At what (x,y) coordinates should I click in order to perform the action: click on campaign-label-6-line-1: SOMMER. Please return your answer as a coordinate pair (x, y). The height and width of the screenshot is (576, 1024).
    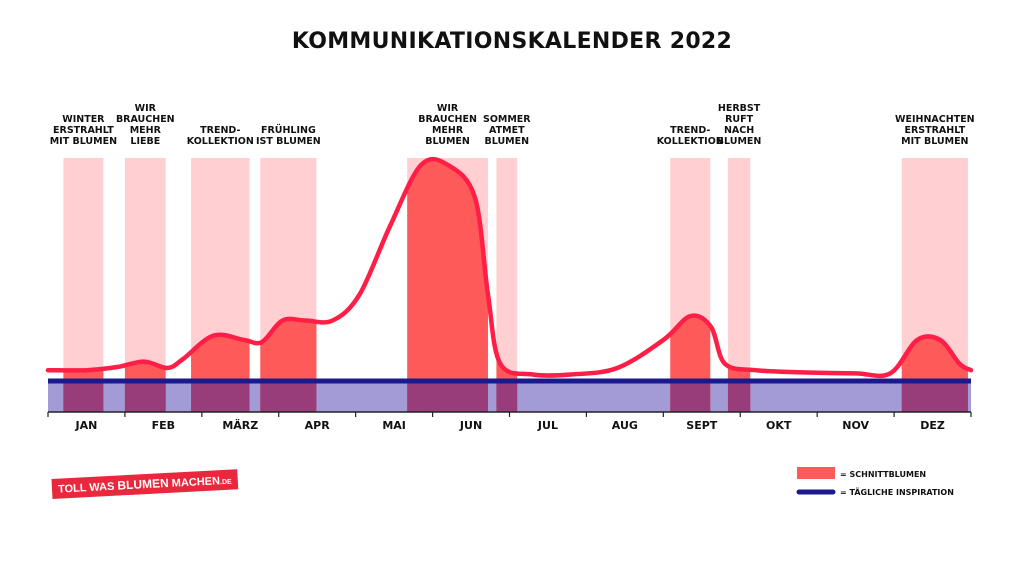
    Looking at the image, I should click on (507, 119).